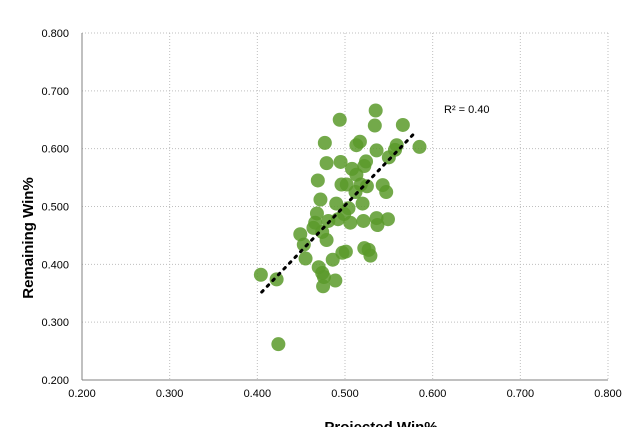 The image size is (640, 427). What do you see at coordinates (55, 323) in the screenshot?
I see `y-tick-label: 0.300` at bounding box center [55, 323].